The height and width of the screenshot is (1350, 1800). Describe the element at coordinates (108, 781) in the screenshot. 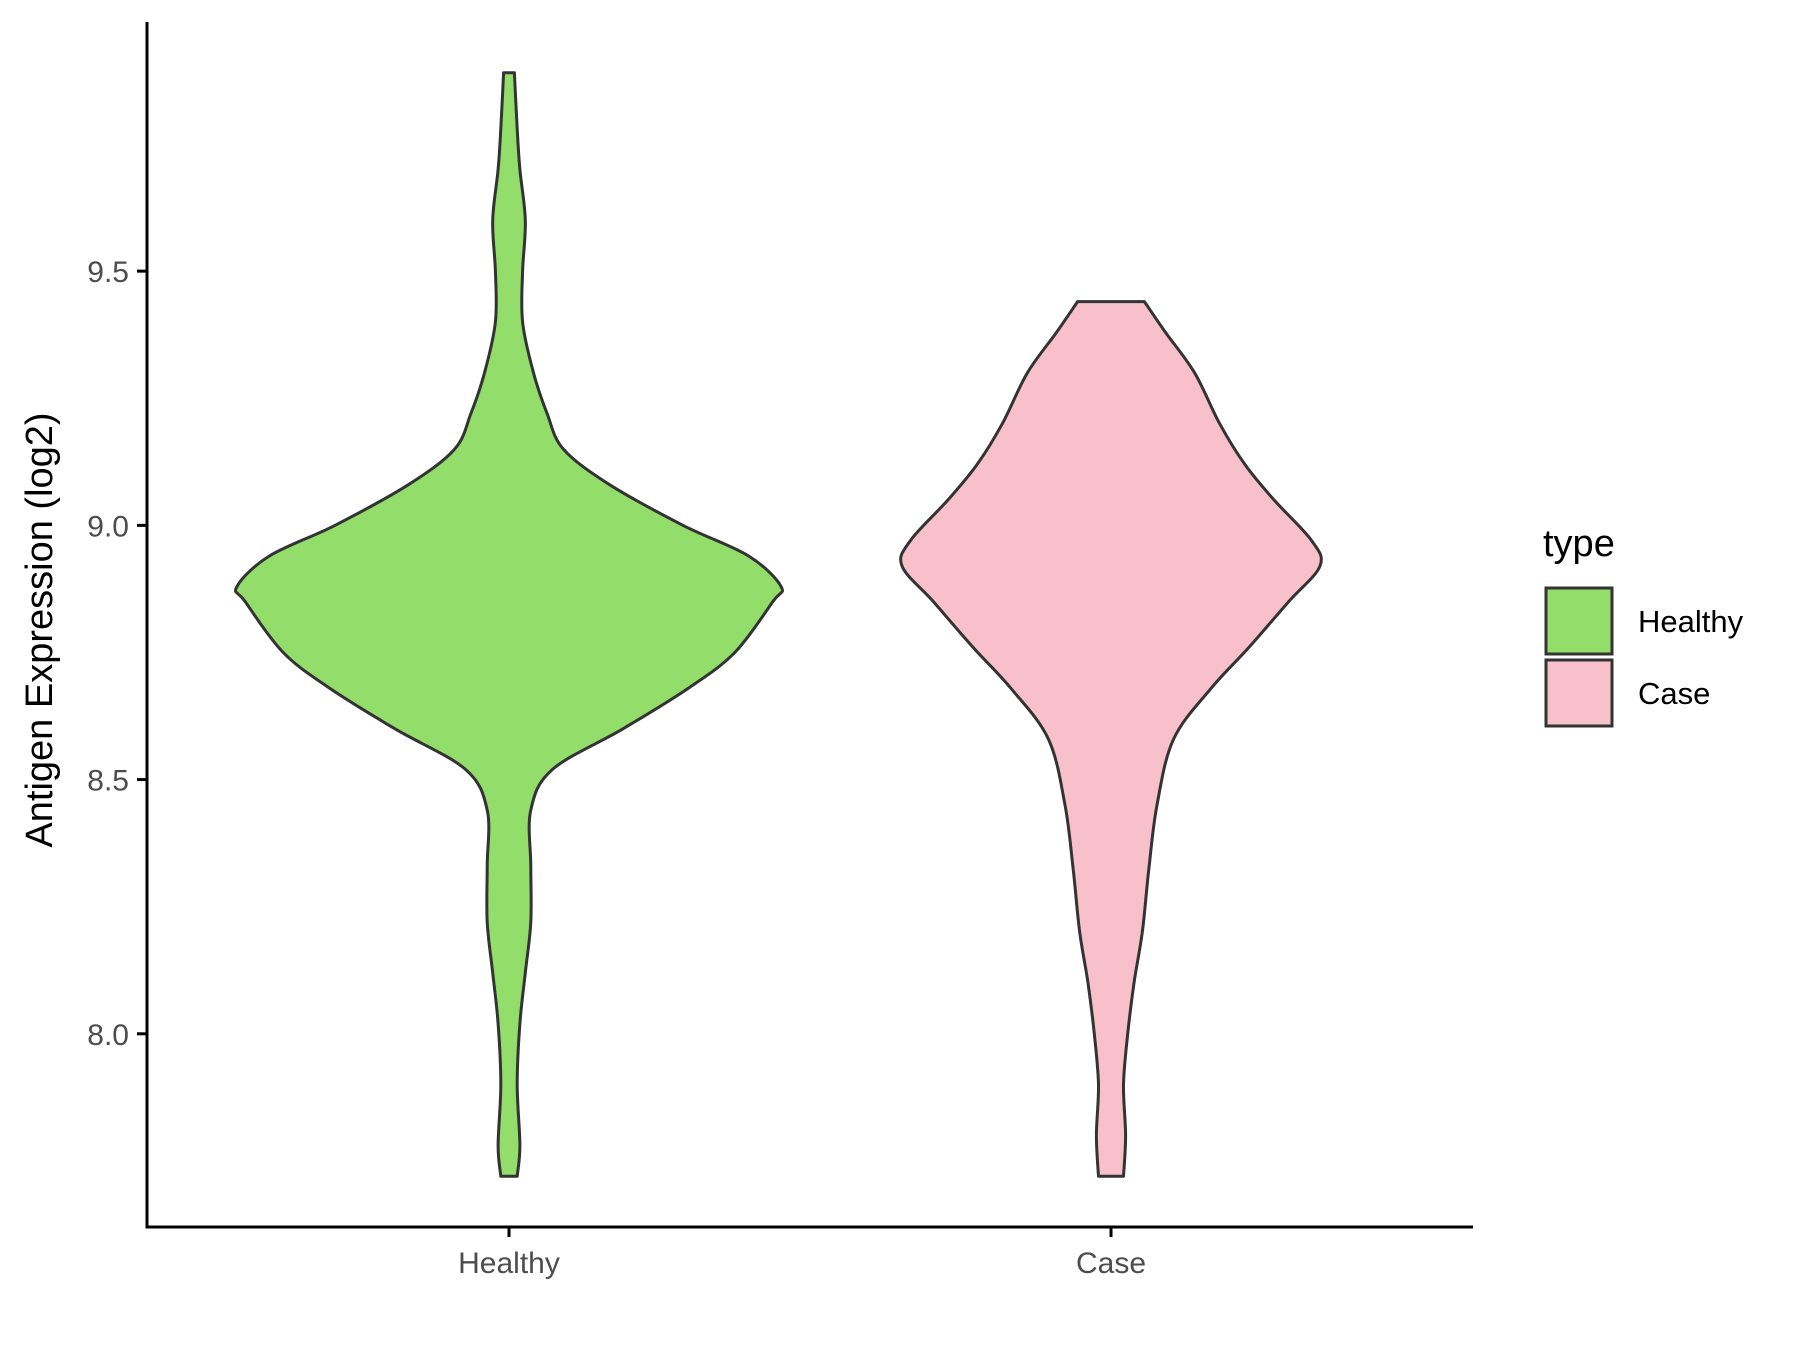

I see `y-tick-label: 8.5` at that location.